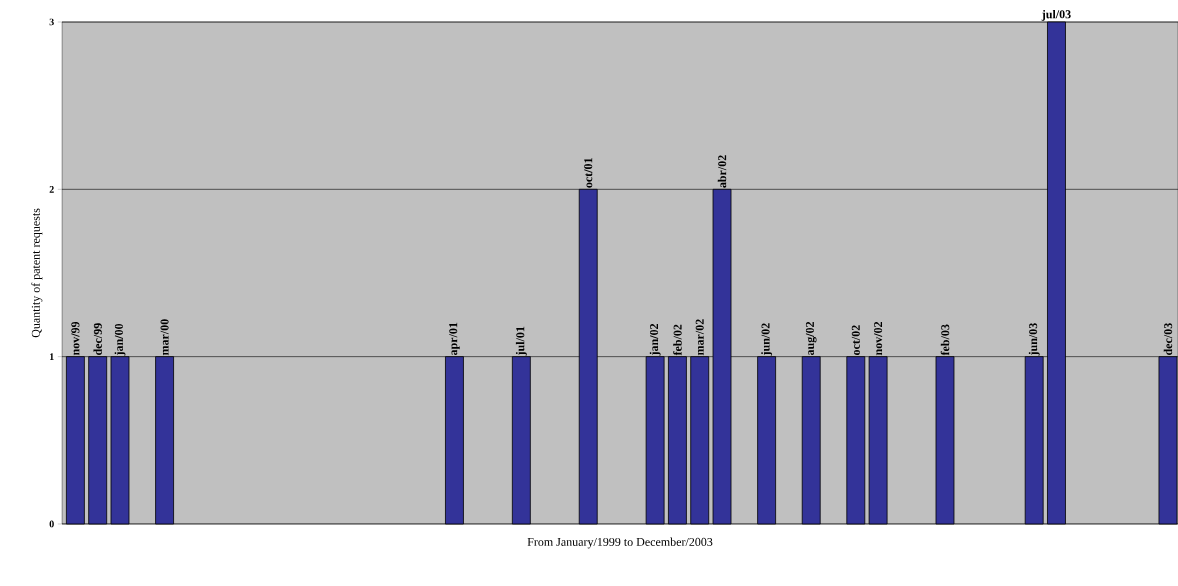 The width and height of the screenshot is (1178, 586). I want to click on x-tick-label: jan/00, so click(120, 339).